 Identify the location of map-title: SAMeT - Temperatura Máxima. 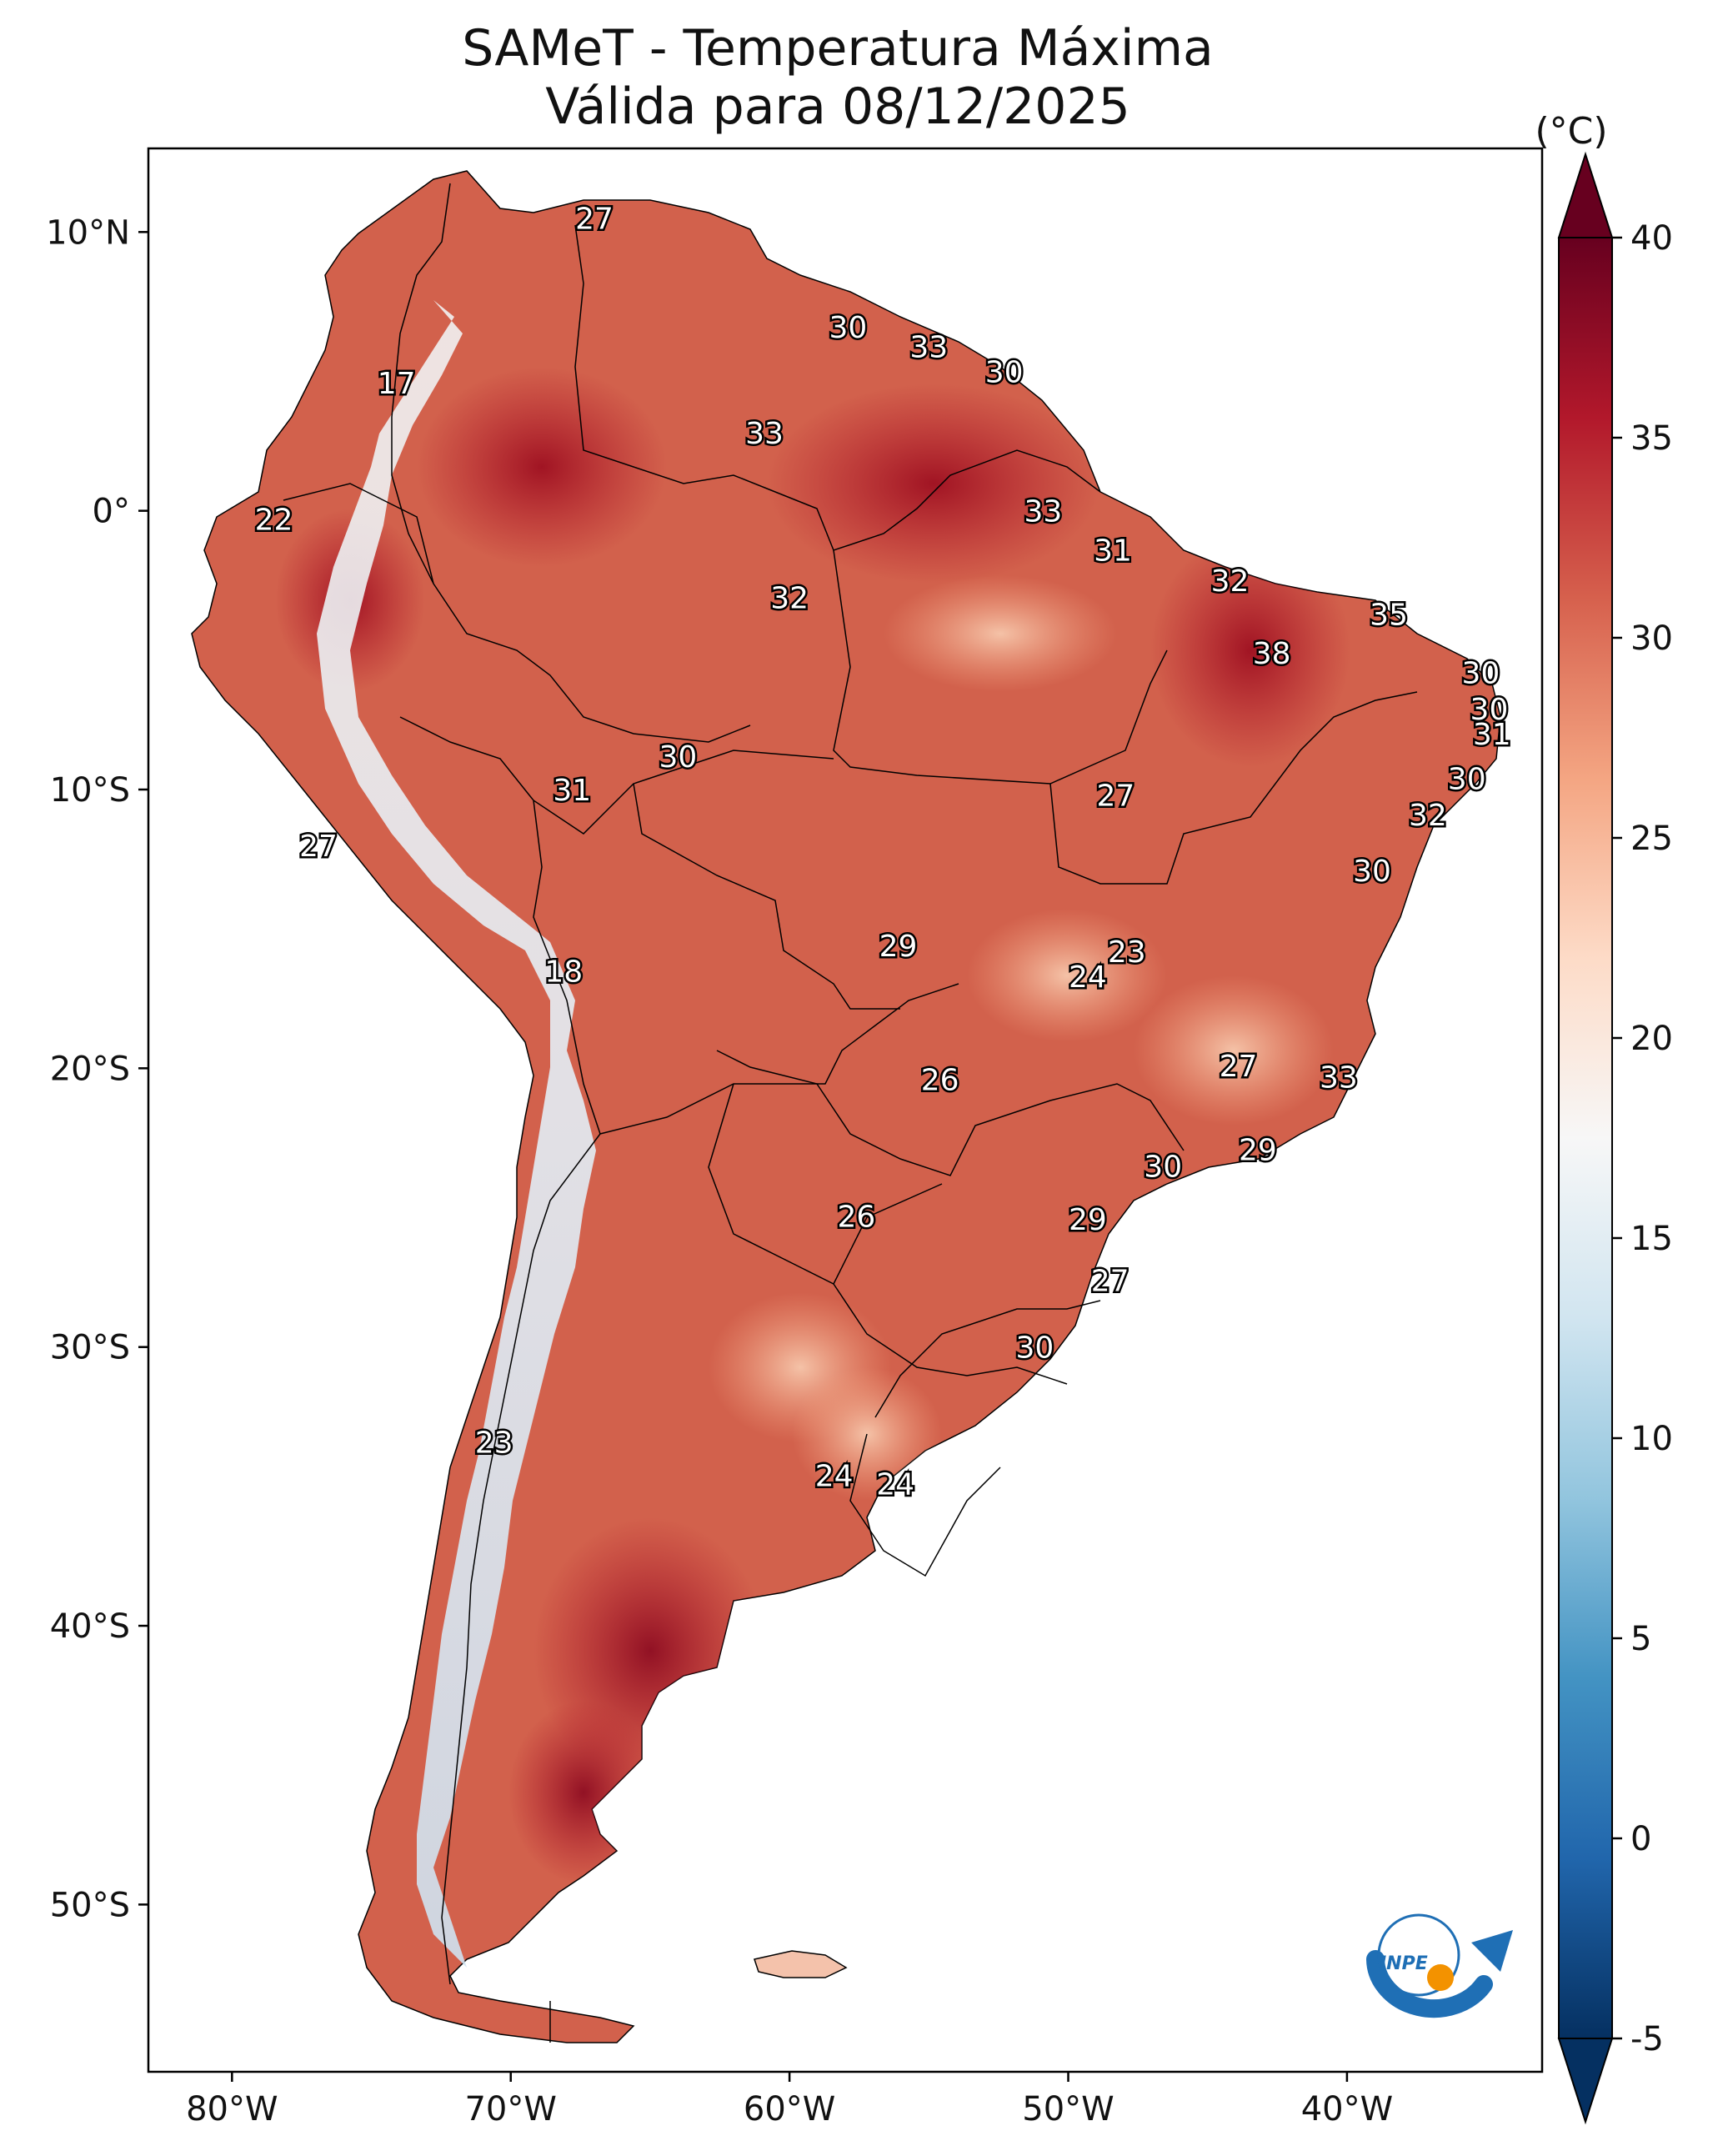
(838, 49).